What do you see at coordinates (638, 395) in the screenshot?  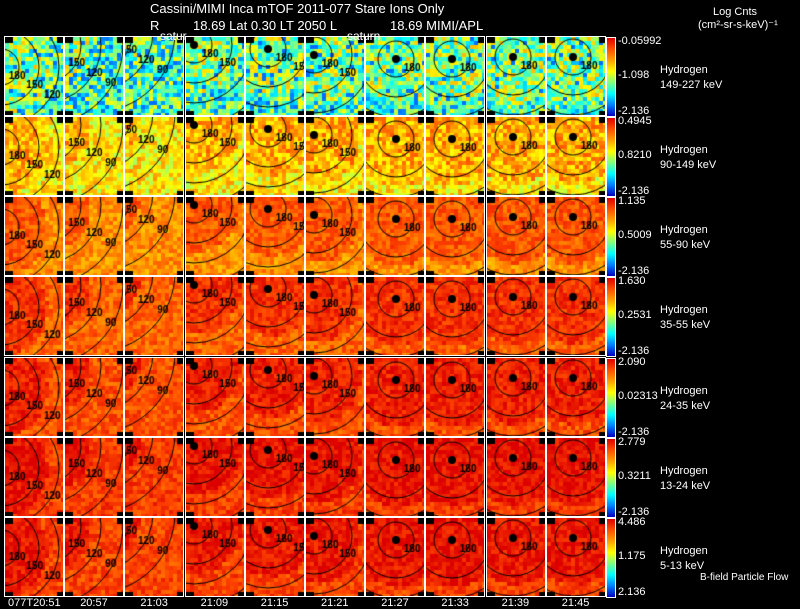 I see `colorbar-mid-label: 0.02313` at bounding box center [638, 395].